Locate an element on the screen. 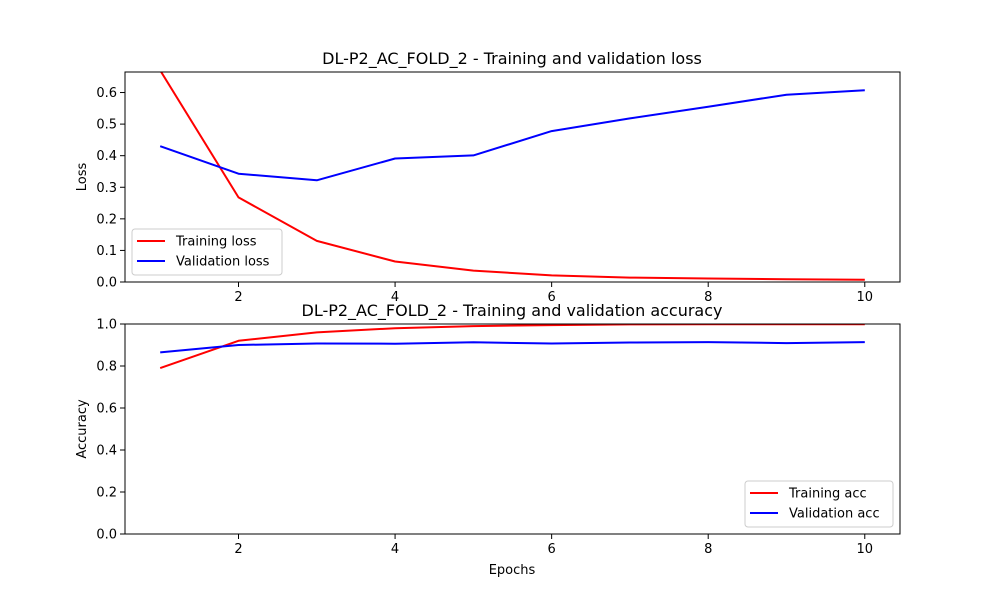 This screenshot has height=600, width=1000. loss-y-tick-label: 0.6 is located at coordinates (106, 93).